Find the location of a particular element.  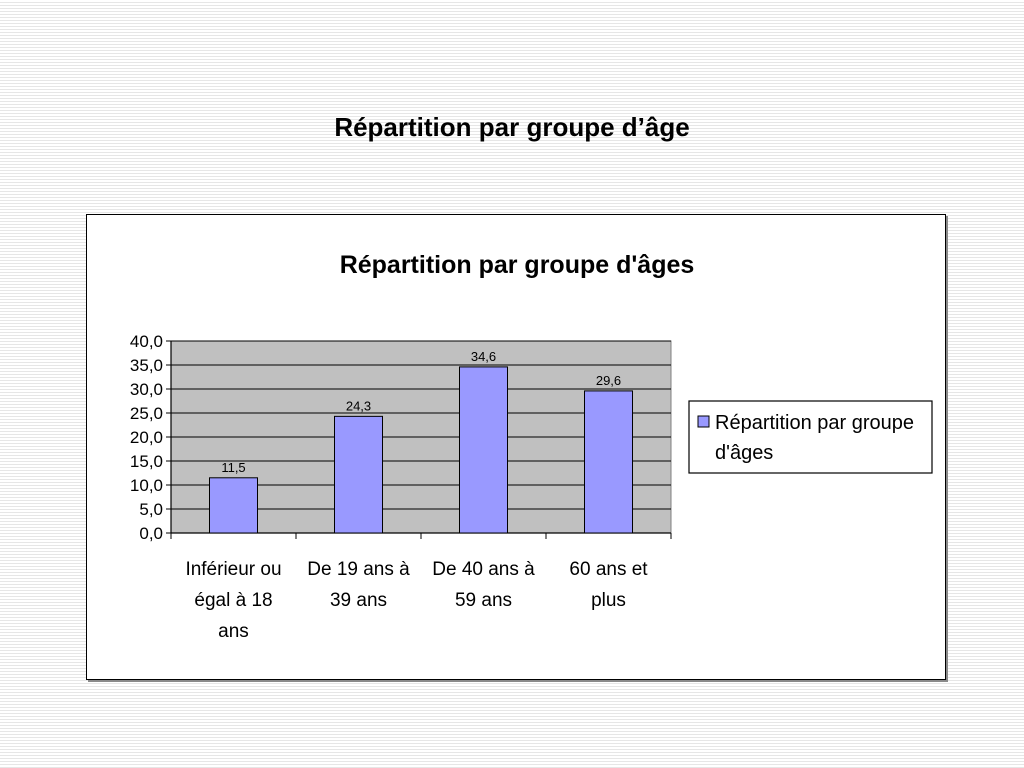

y-tick-label: 5,0 is located at coordinates (151, 509).